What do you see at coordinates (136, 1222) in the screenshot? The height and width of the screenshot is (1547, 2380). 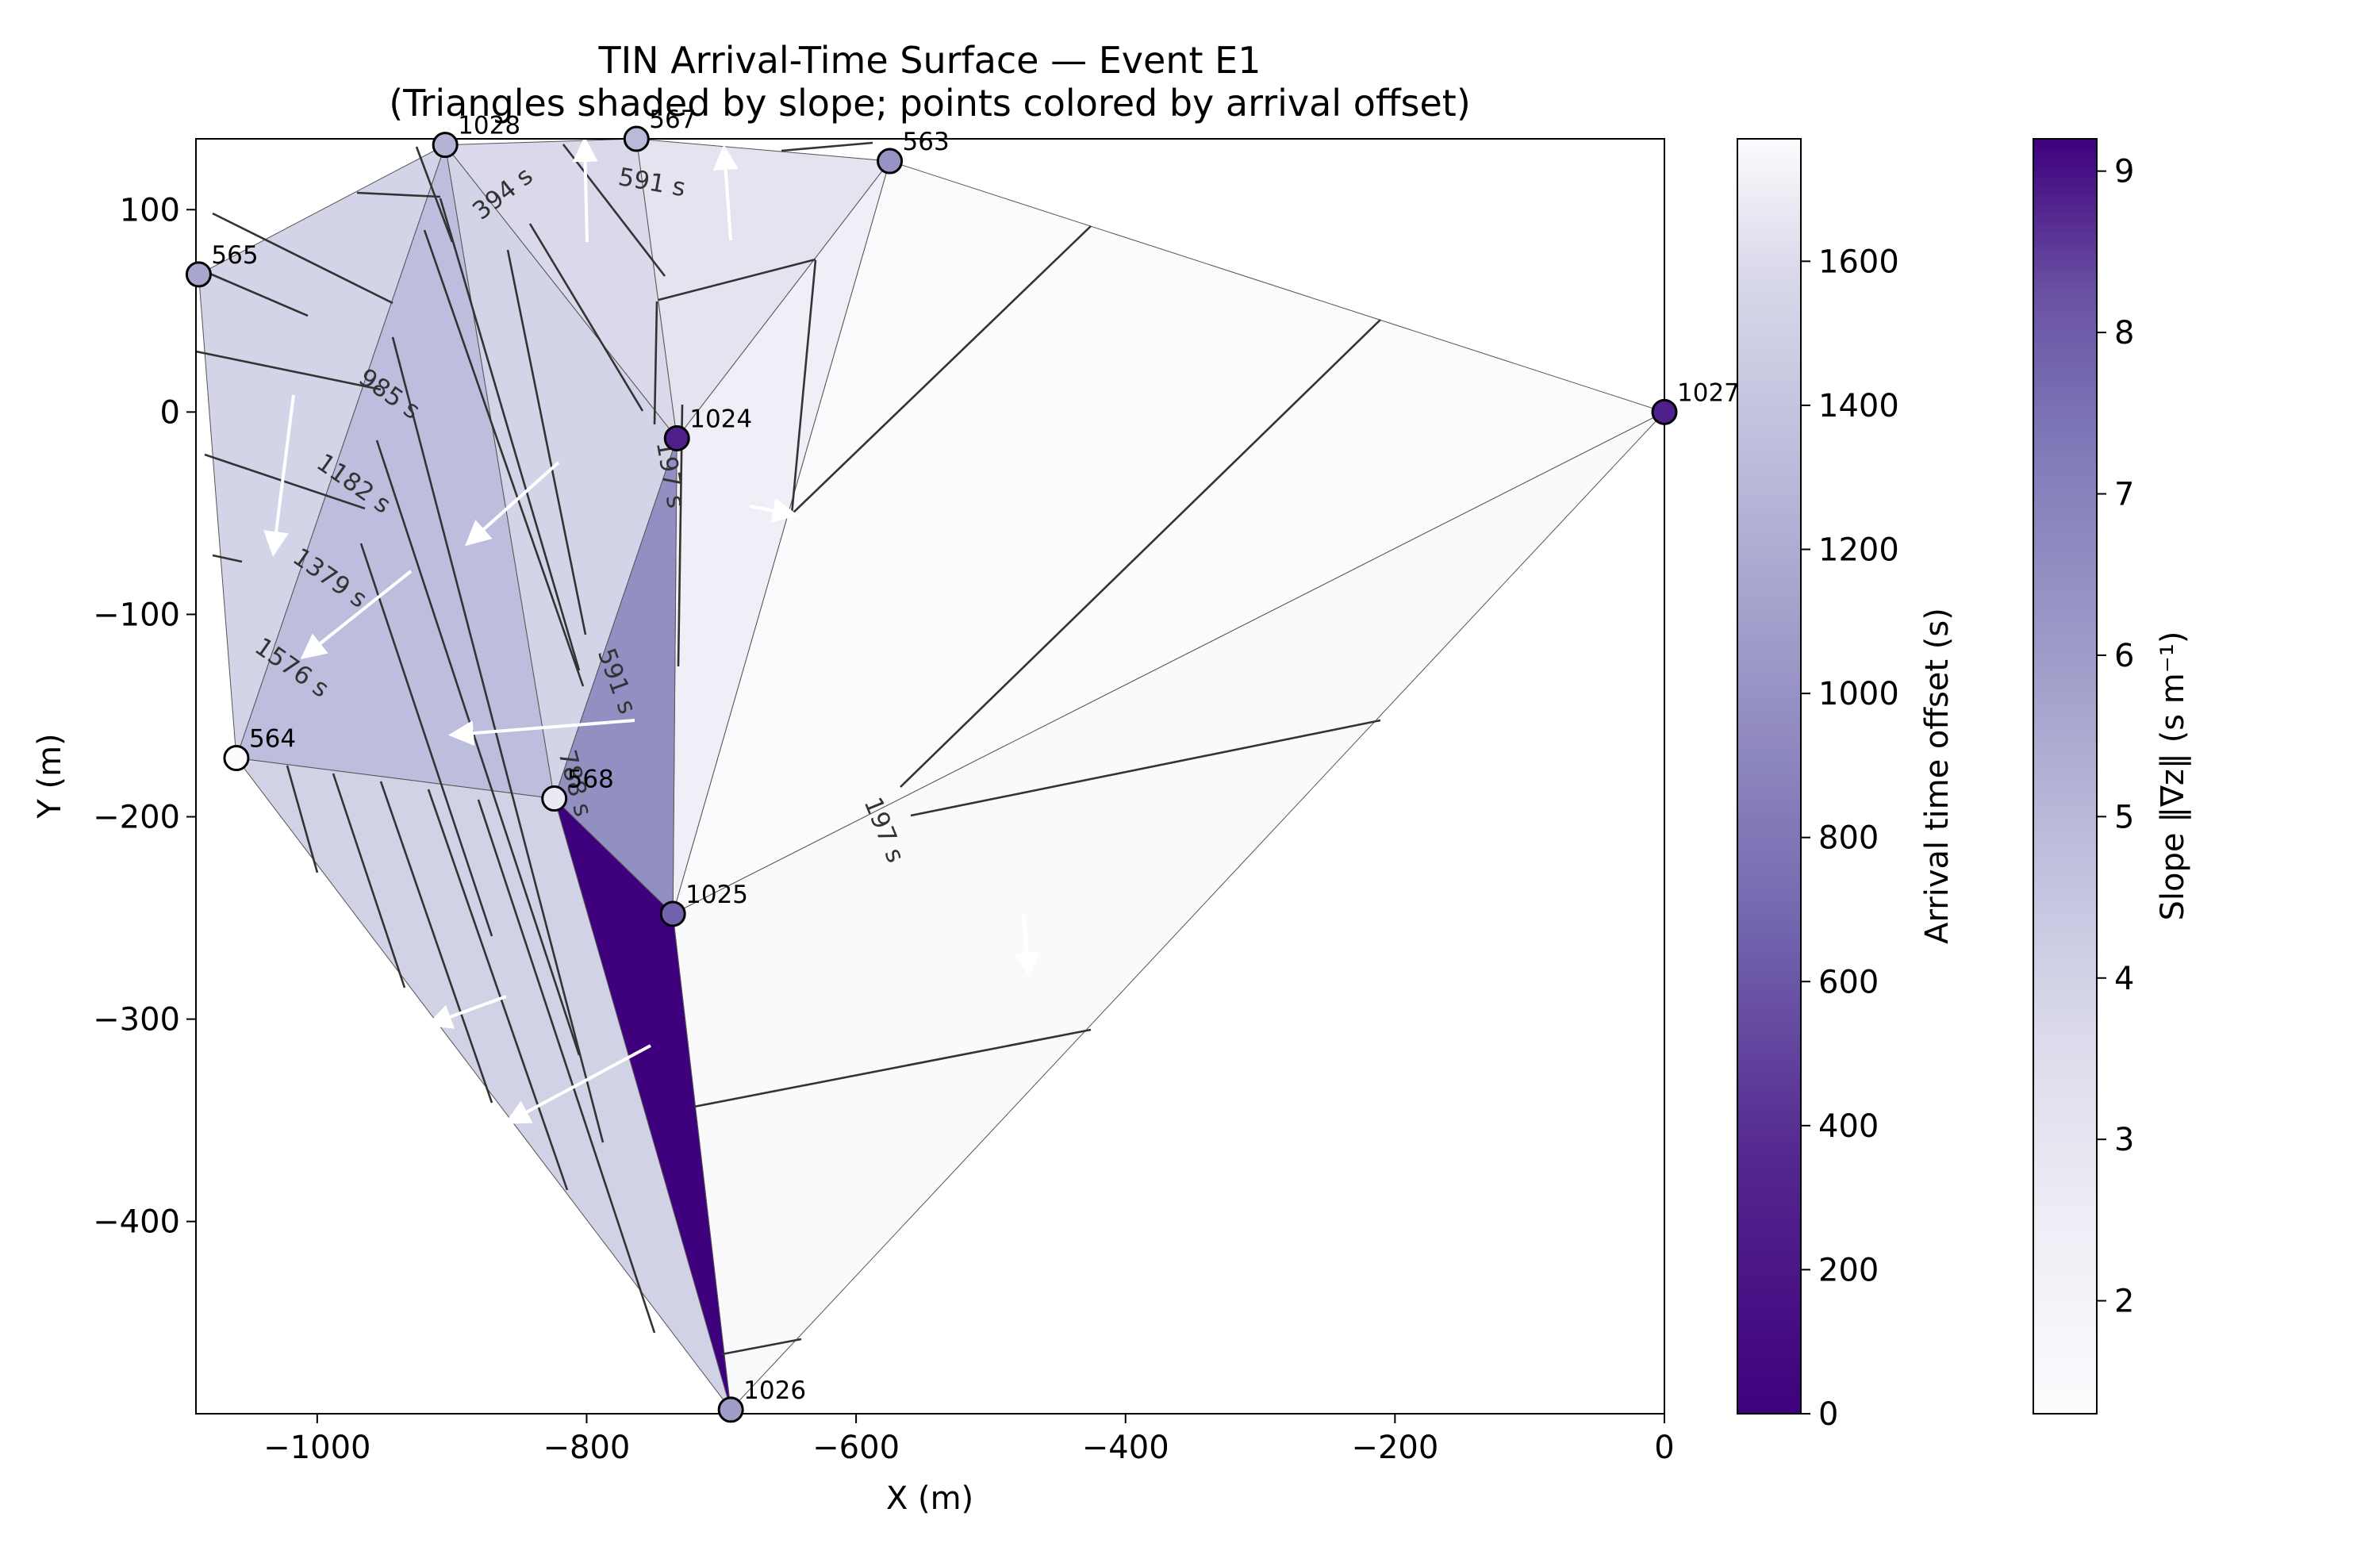 I see `y-tick-label: −400` at bounding box center [136, 1222].